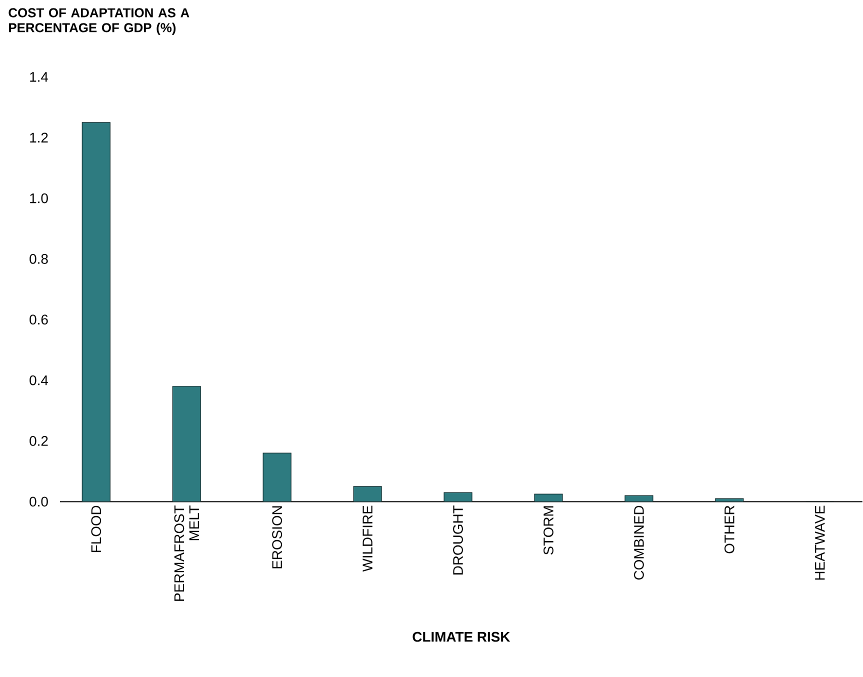  Describe the element at coordinates (39, 381) in the screenshot. I see `y-tick-label: 0.4` at that location.